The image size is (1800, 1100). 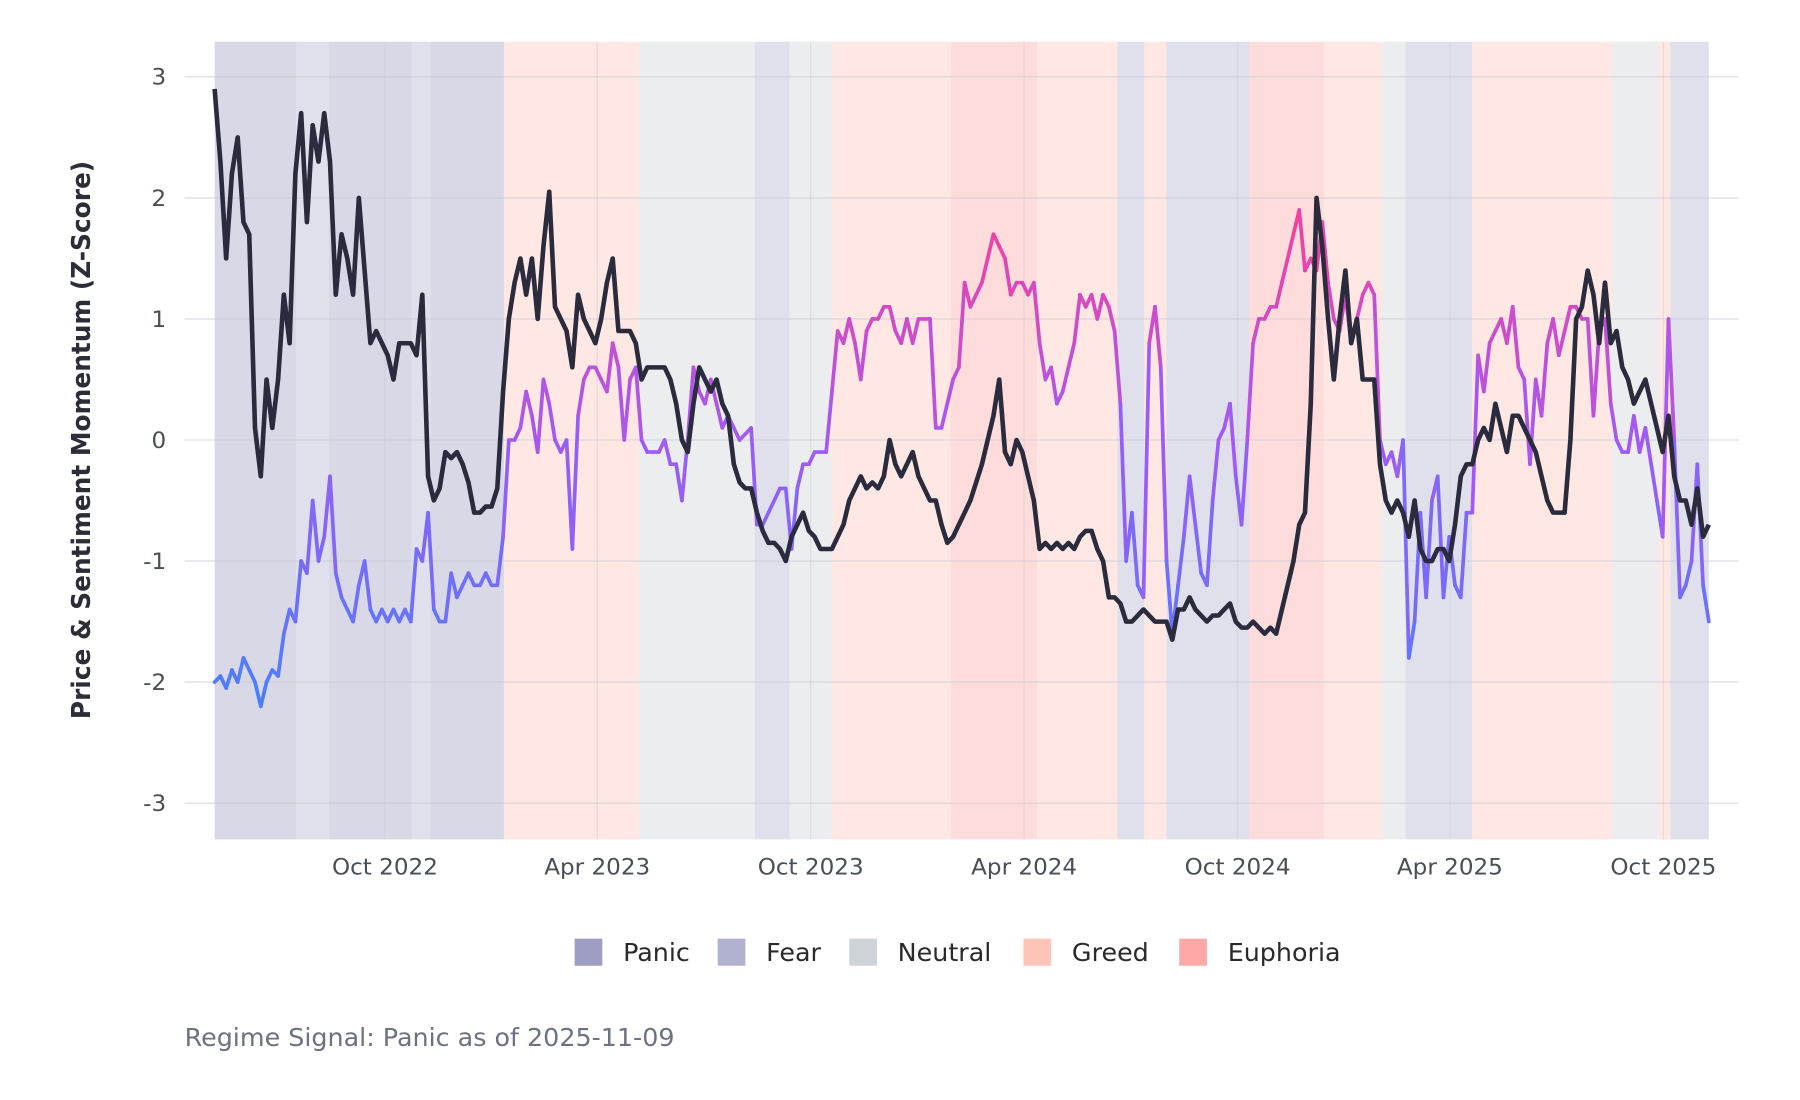 I want to click on legend-label-neutral: Neutral, so click(x=945, y=952).